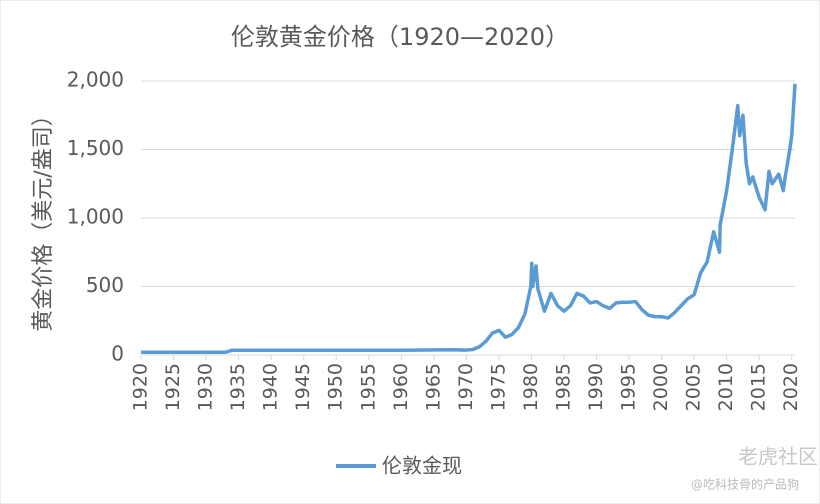  Describe the element at coordinates (95, 148) in the screenshot. I see `y-tick-label: 1,500` at that location.